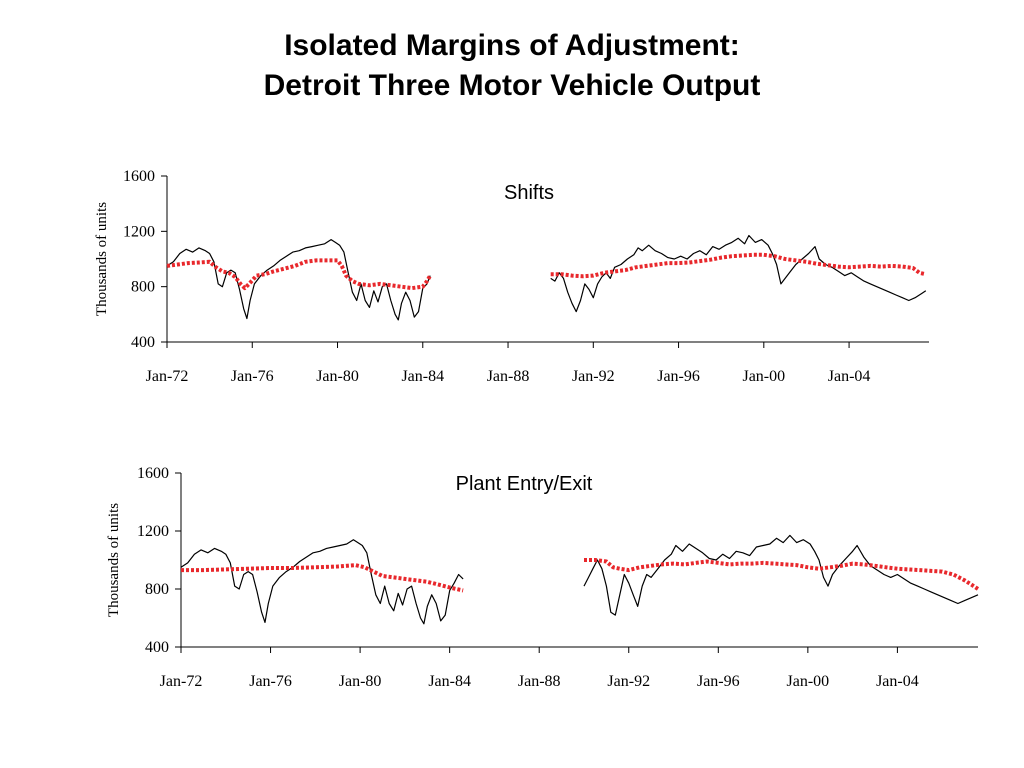 The height and width of the screenshot is (768, 1024). Describe the element at coordinates (524, 484) in the screenshot. I see `panel-title: Plant Entry/Exit` at that location.